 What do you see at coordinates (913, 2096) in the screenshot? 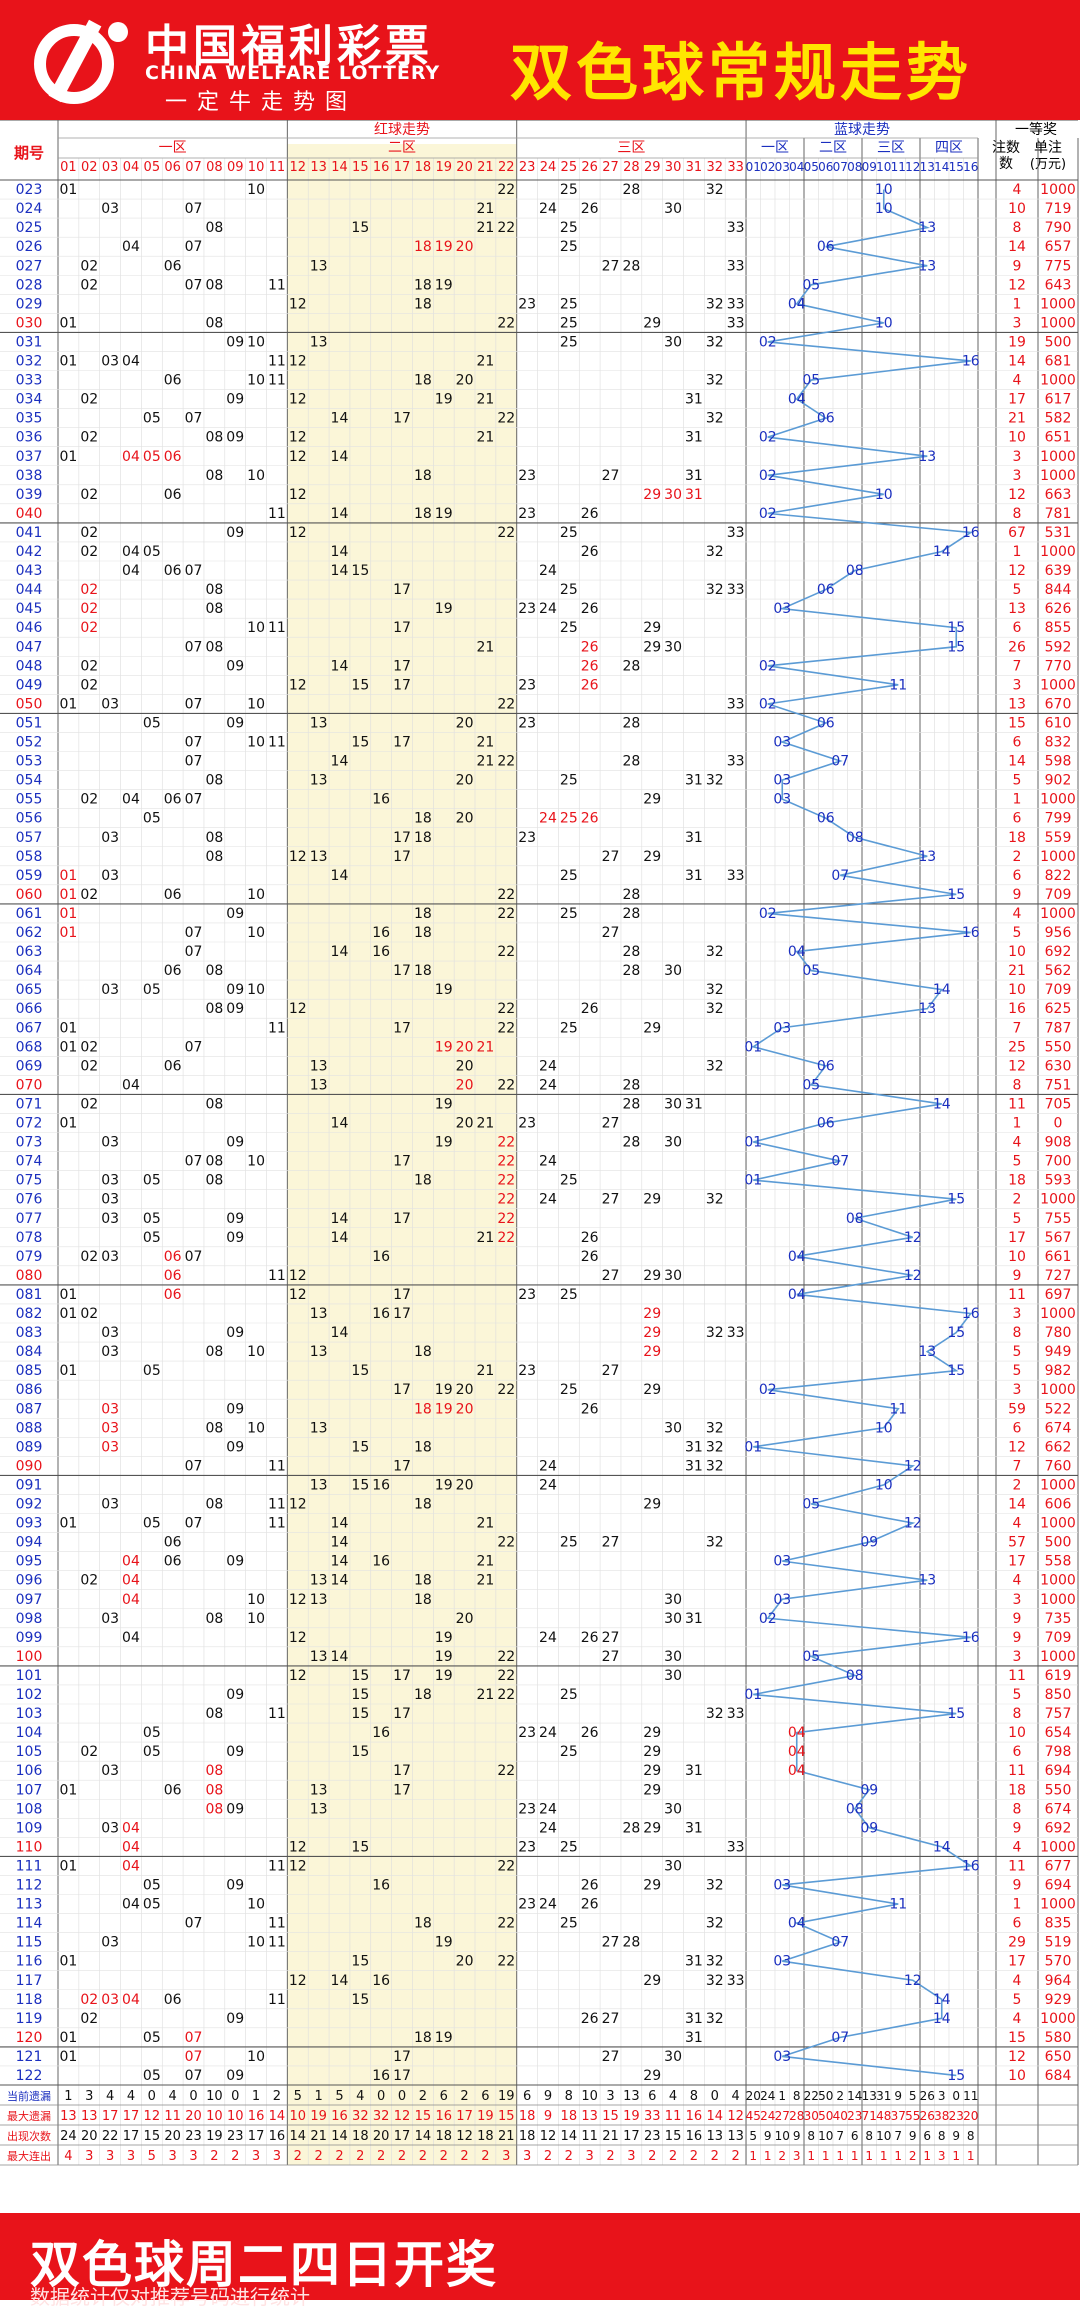
I see `stats-blue-value: 5` at bounding box center [913, 2096].